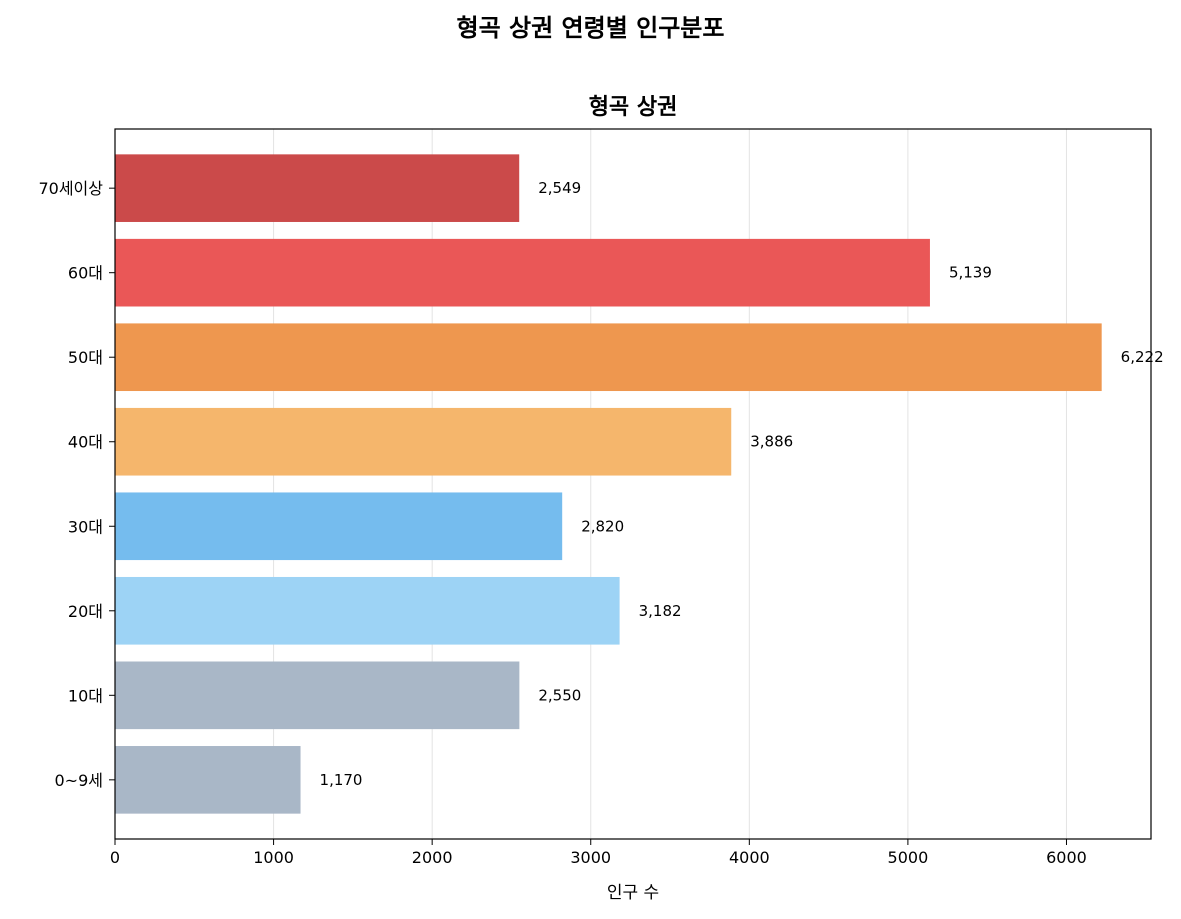 This screenshot has height=919, width=1181. Describe the element at coordinates (1142, 357) in the screenshot. I see `value-label-5: 6,222` at that location.